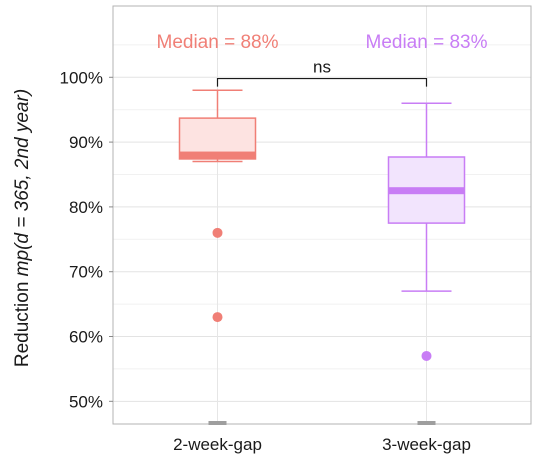  What do you see at coordinates (427, 42) in the screenshot?
I see `median-label: Median = 83%` at bounding box center [427, 42].